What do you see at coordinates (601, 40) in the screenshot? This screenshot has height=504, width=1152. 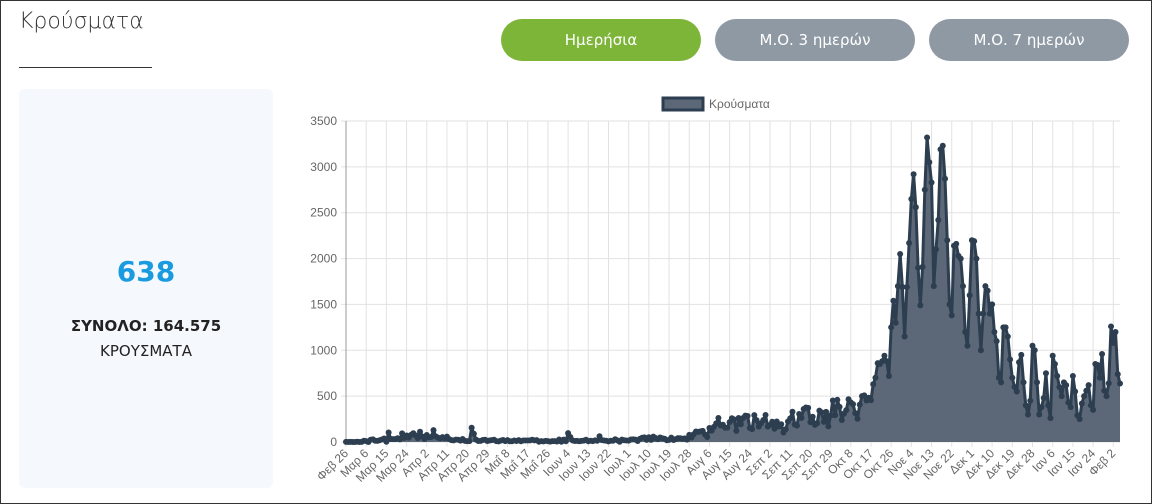 I see `daily-button: Ημερήσια` at bounding box center [601, 40].